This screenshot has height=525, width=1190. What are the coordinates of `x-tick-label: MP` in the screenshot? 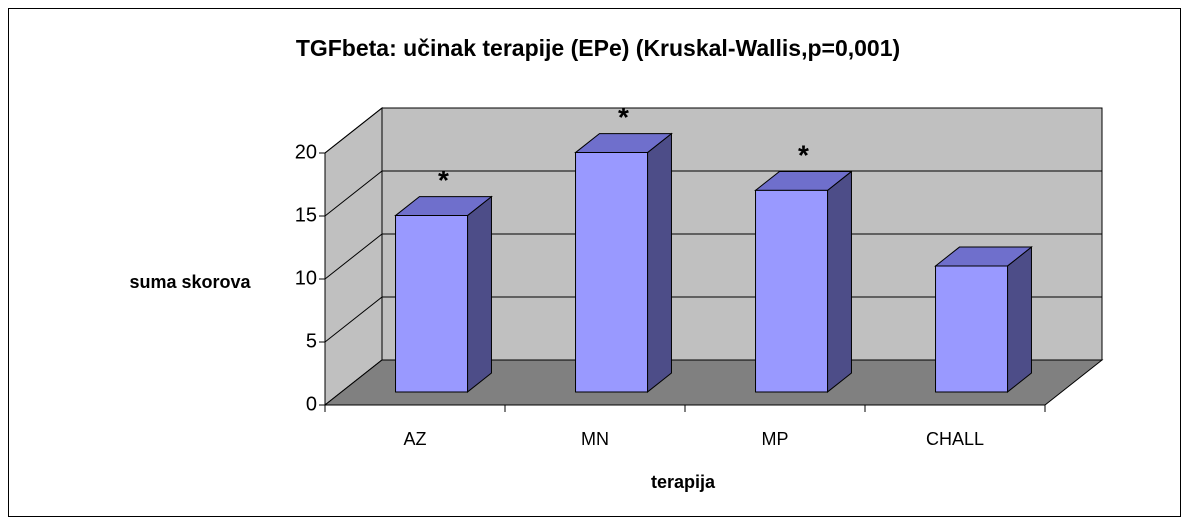 It's located at (775, 439).